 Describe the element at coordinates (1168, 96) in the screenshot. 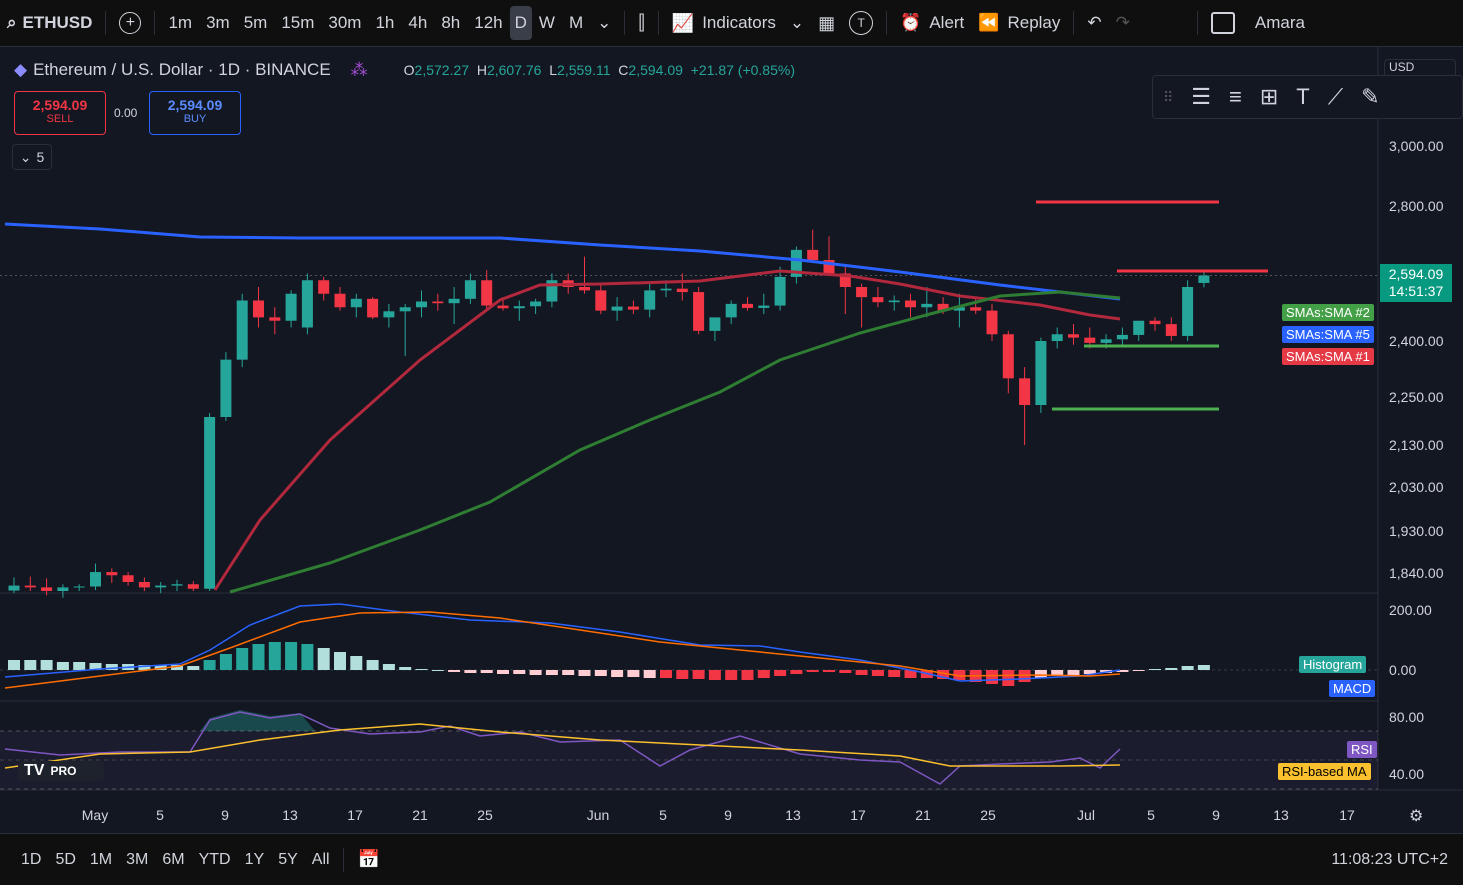

I see `drag-handle-icon: ⠿` at that location.